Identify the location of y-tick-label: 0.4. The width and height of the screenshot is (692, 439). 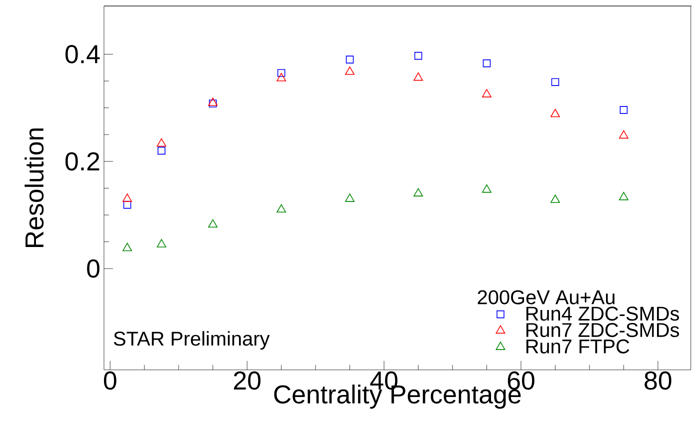
(82, 54).